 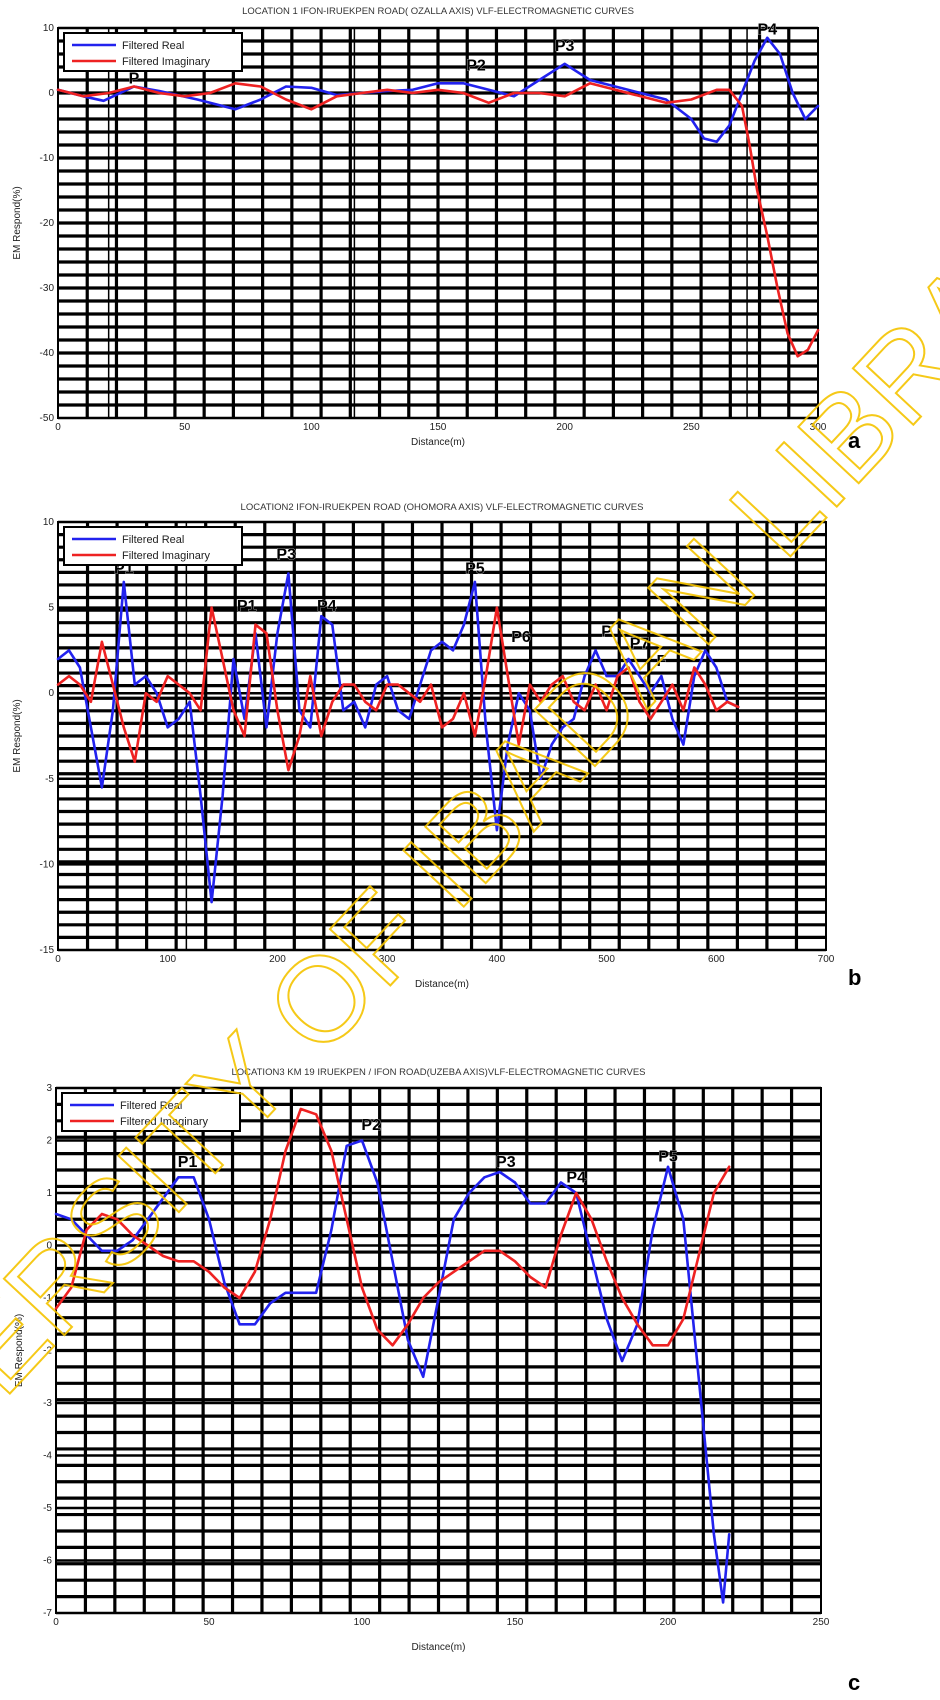 What do you see at coordinates (47, 288) in the screenshot?
I see `y-tick-label: -30` at bounding box center [47, 288].